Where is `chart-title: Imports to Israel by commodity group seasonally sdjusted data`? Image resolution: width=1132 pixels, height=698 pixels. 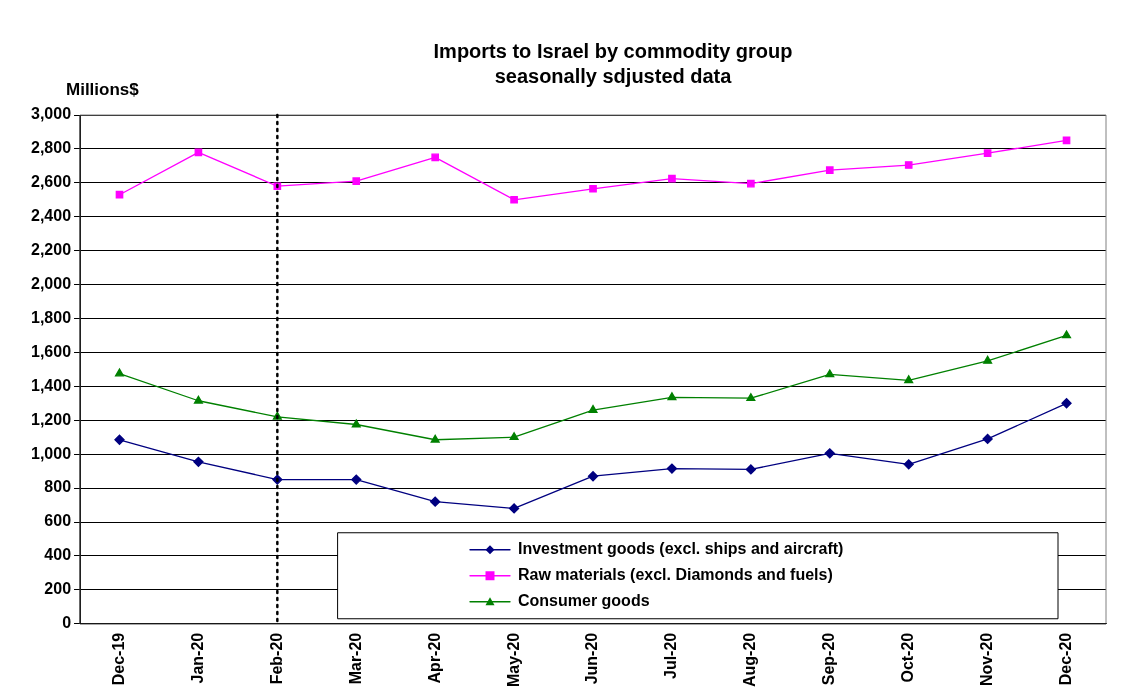
chart-title: Imports to Israel by commodity group seasonally sdjusted data is located at coordinates (613, 63).